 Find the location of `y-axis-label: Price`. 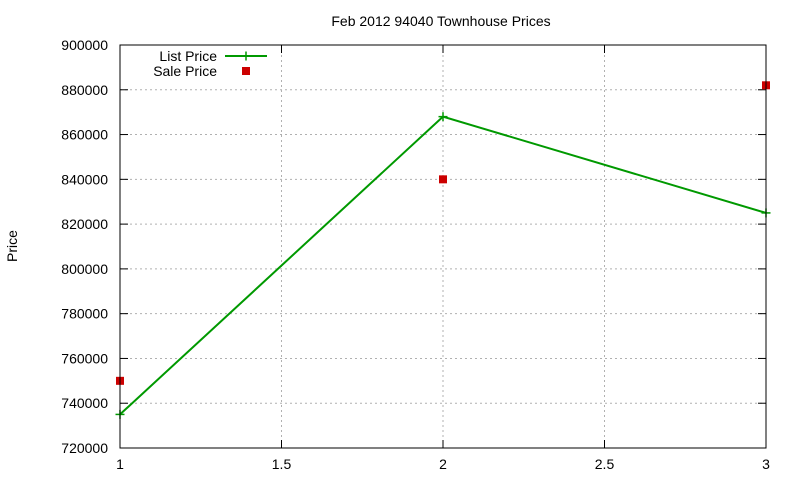

y-axis-label: Price is located at coordinates (12, 246).